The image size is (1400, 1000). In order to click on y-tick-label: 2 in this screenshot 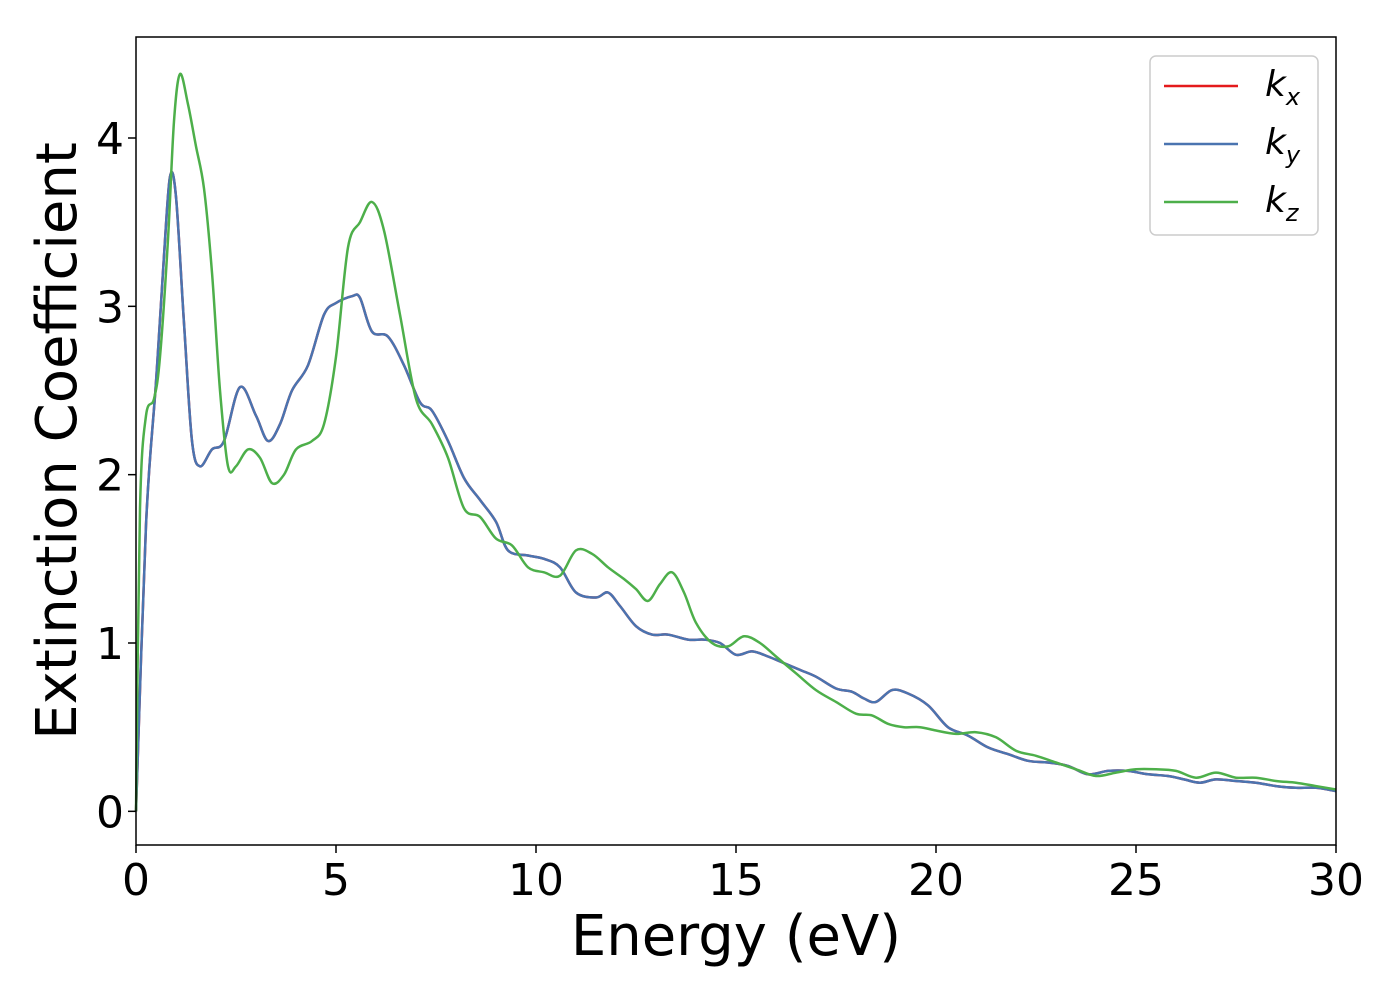, I will do `click(110, 476)`.